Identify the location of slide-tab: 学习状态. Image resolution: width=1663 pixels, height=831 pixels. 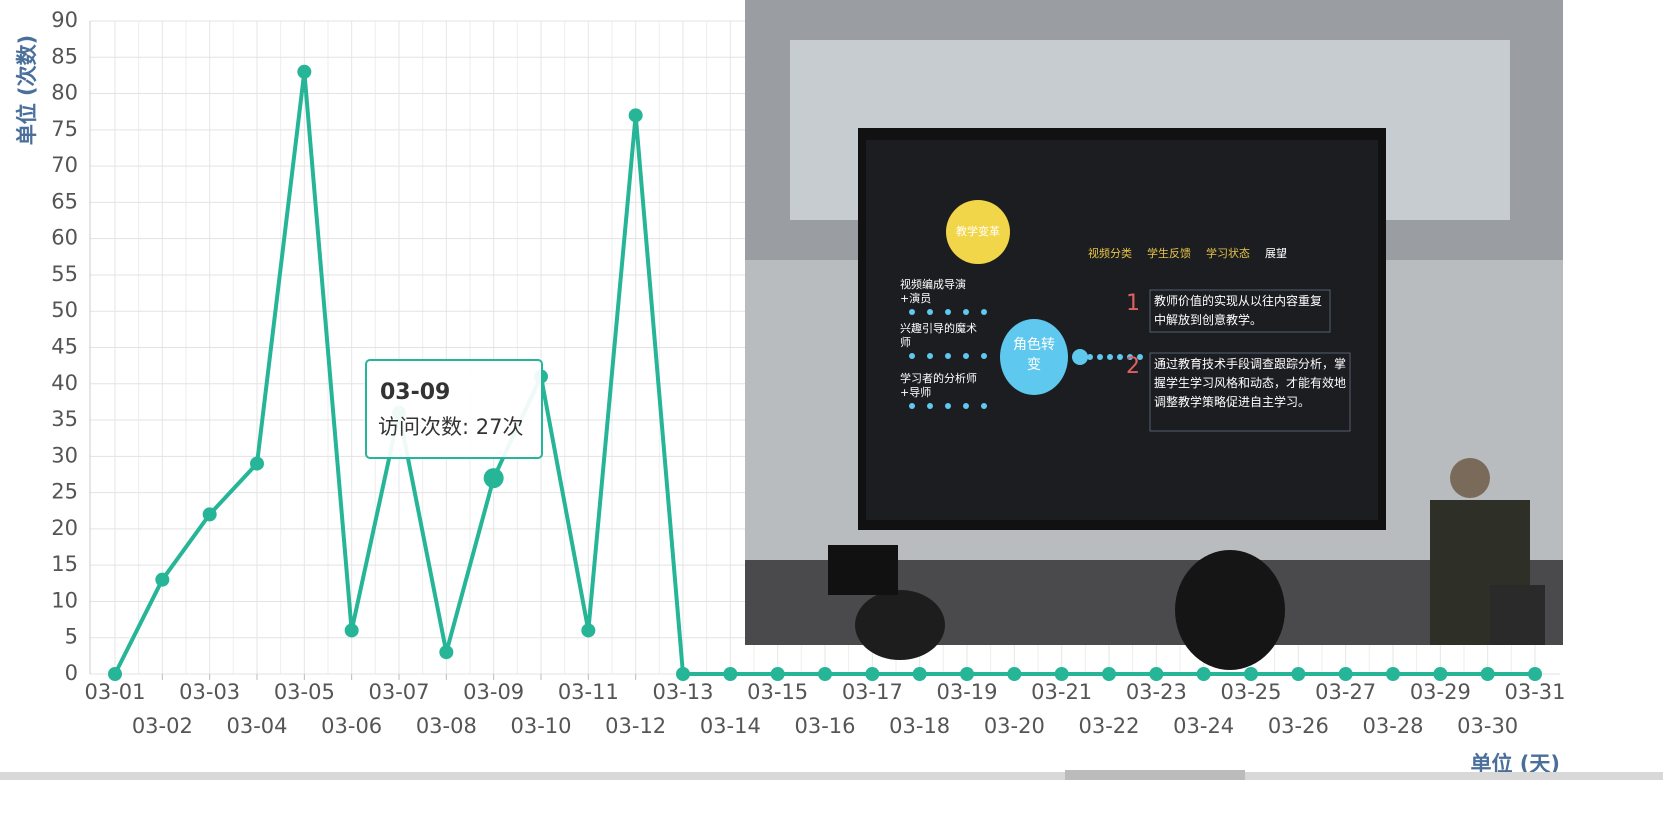
(1228, 253).